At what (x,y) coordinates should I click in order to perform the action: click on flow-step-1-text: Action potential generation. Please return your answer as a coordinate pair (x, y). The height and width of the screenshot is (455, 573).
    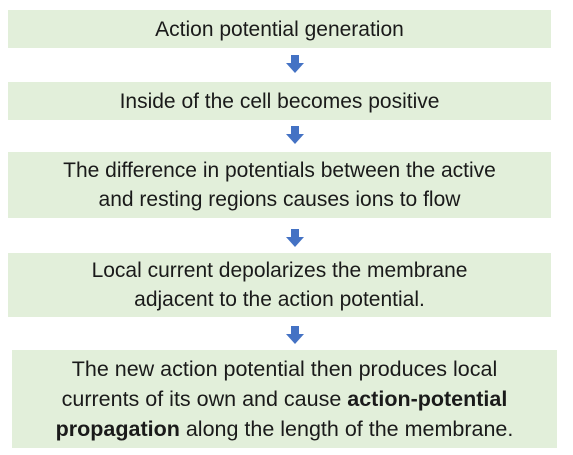
    Looking at the image, I should click on (279, 29).